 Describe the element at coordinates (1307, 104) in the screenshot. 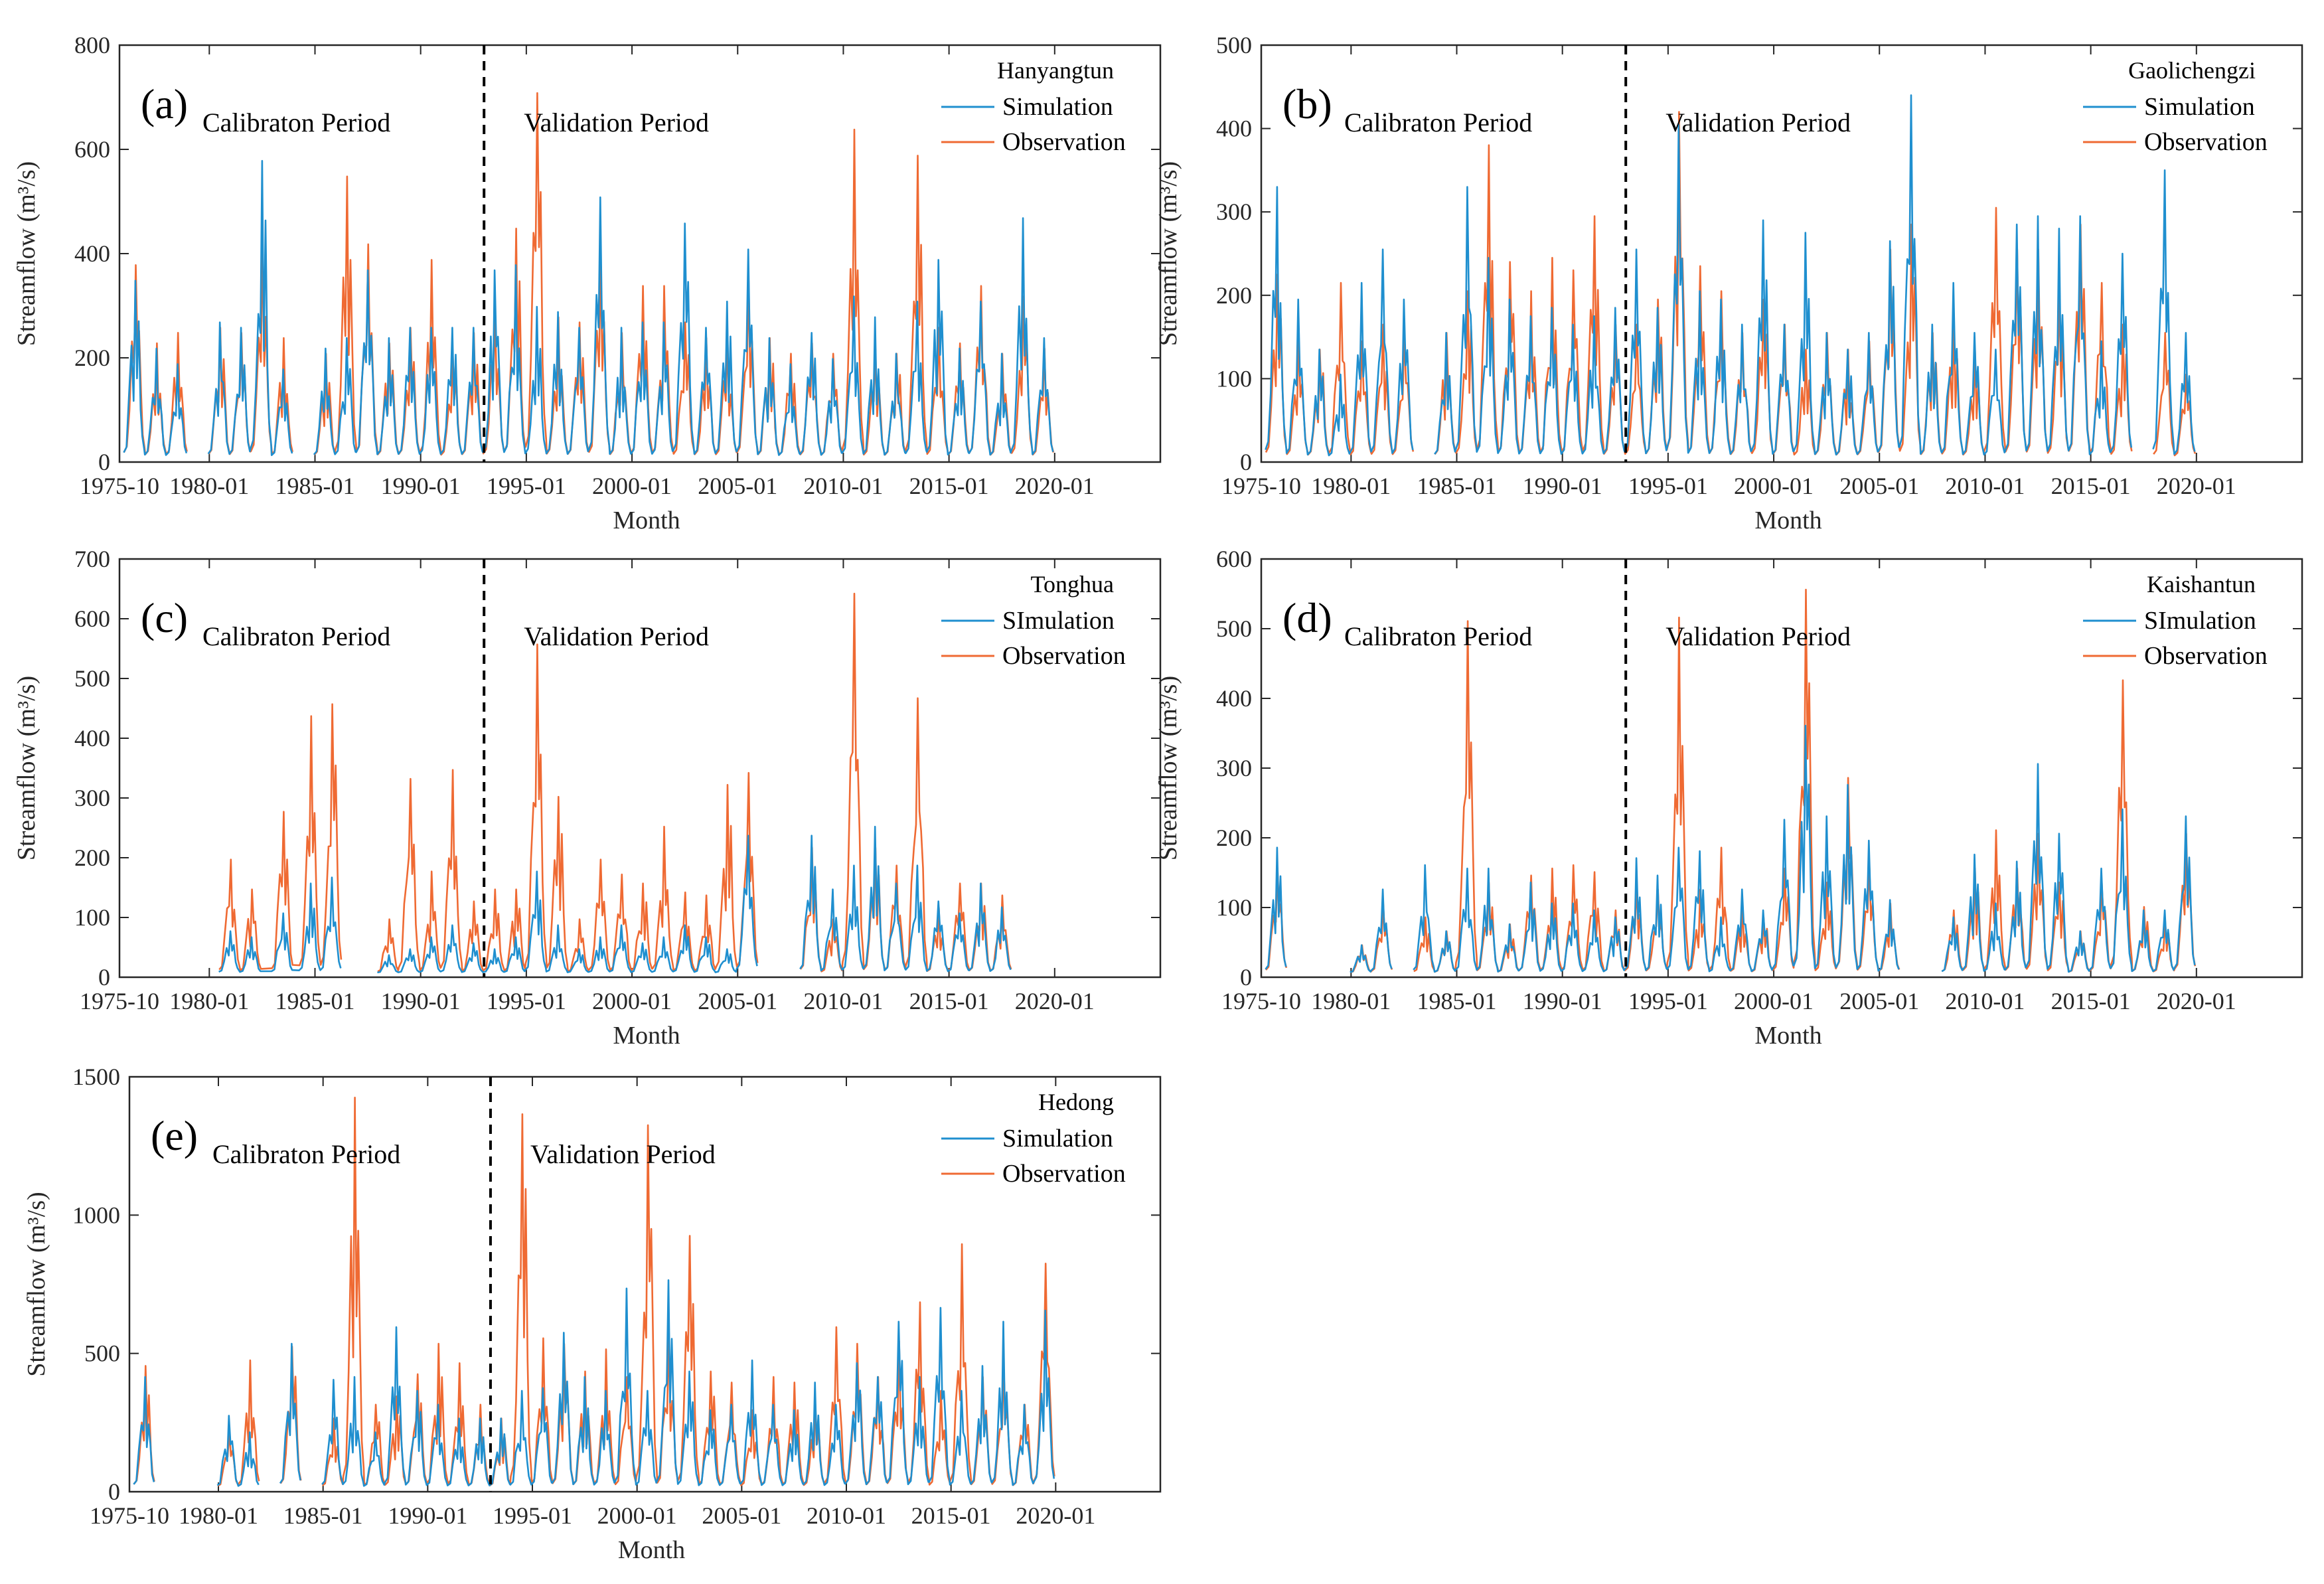

I see `panel-letter: (b)` at that location.